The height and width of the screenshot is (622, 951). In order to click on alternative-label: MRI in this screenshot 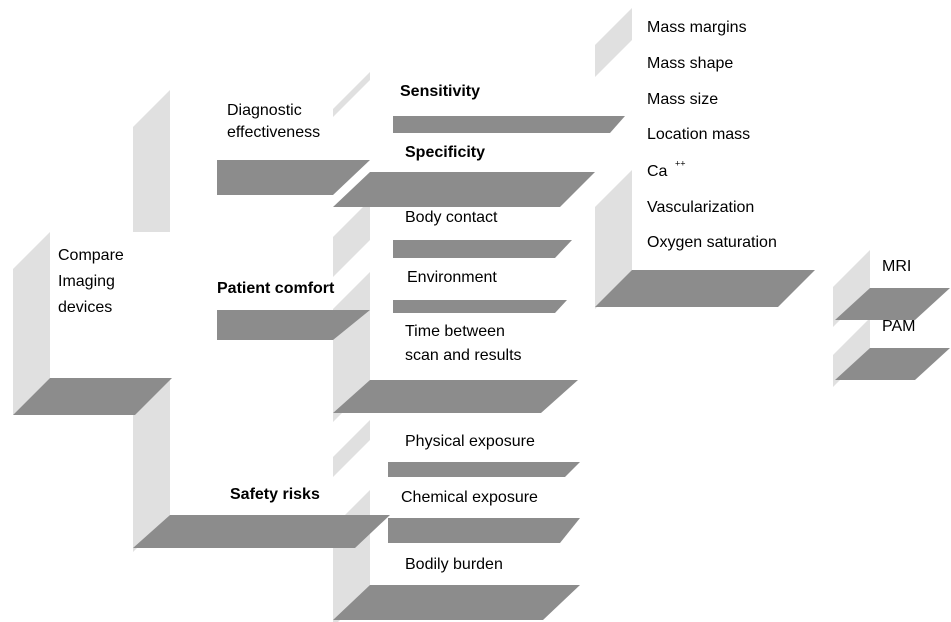, I will do `click(896, 266)`.